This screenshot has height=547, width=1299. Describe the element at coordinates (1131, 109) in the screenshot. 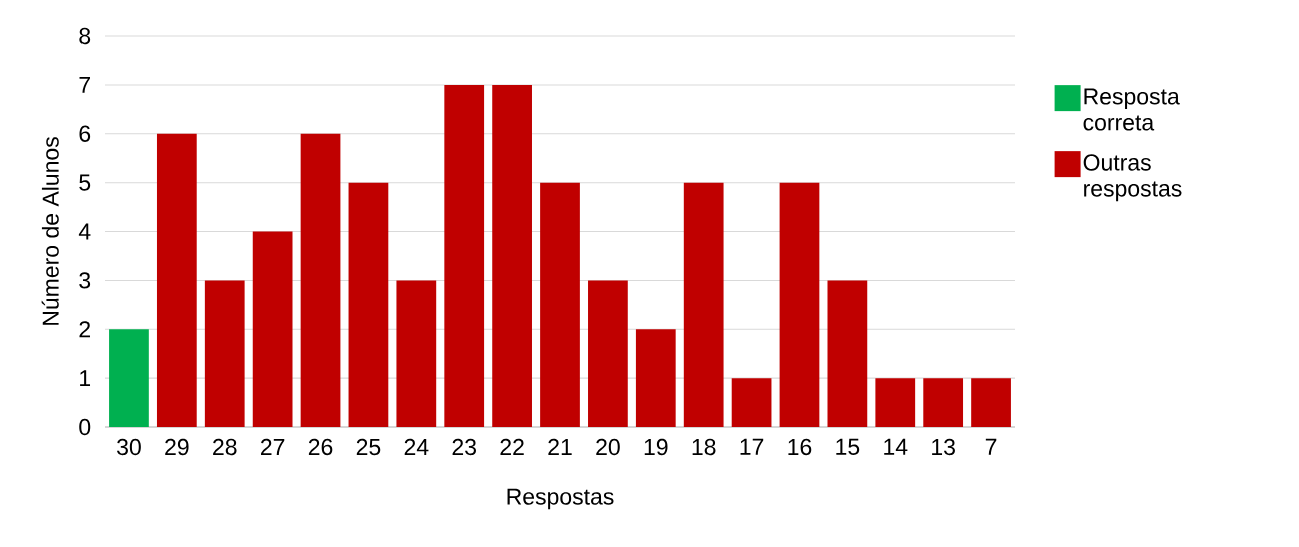

I see `legend-label: Resposta correta` at that location.